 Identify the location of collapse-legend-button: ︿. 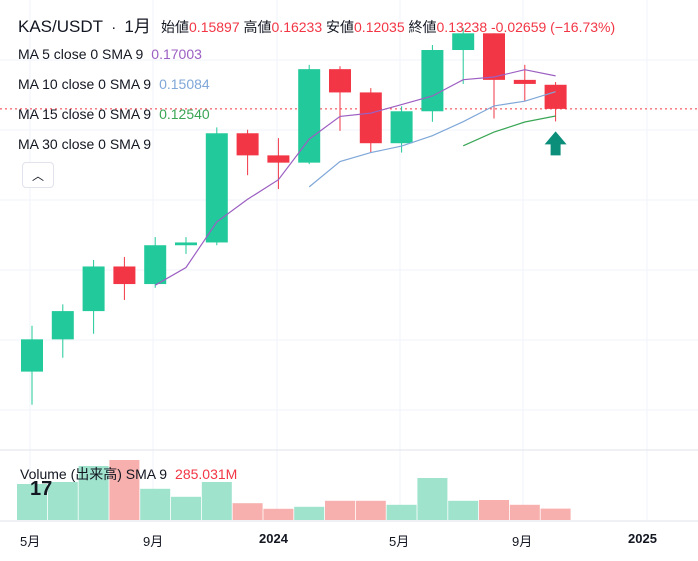
(38, 175).